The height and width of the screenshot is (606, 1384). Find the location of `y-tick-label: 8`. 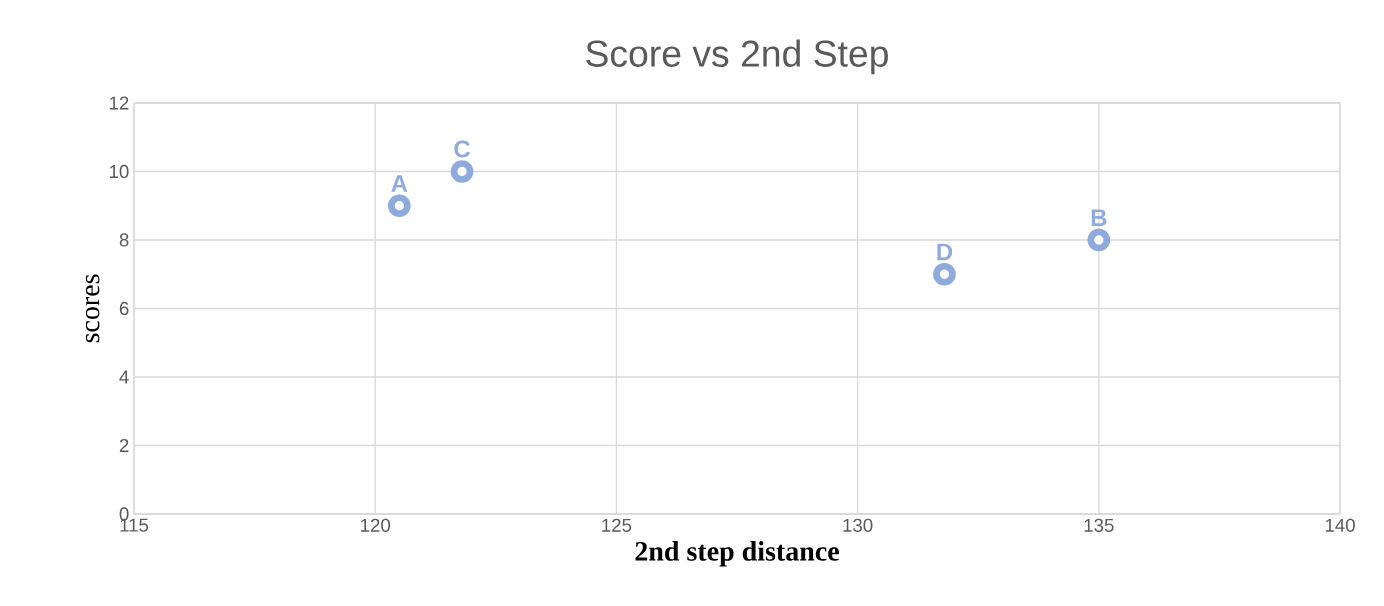

y-tick-label: 8 is located at coordinates (124, 240).